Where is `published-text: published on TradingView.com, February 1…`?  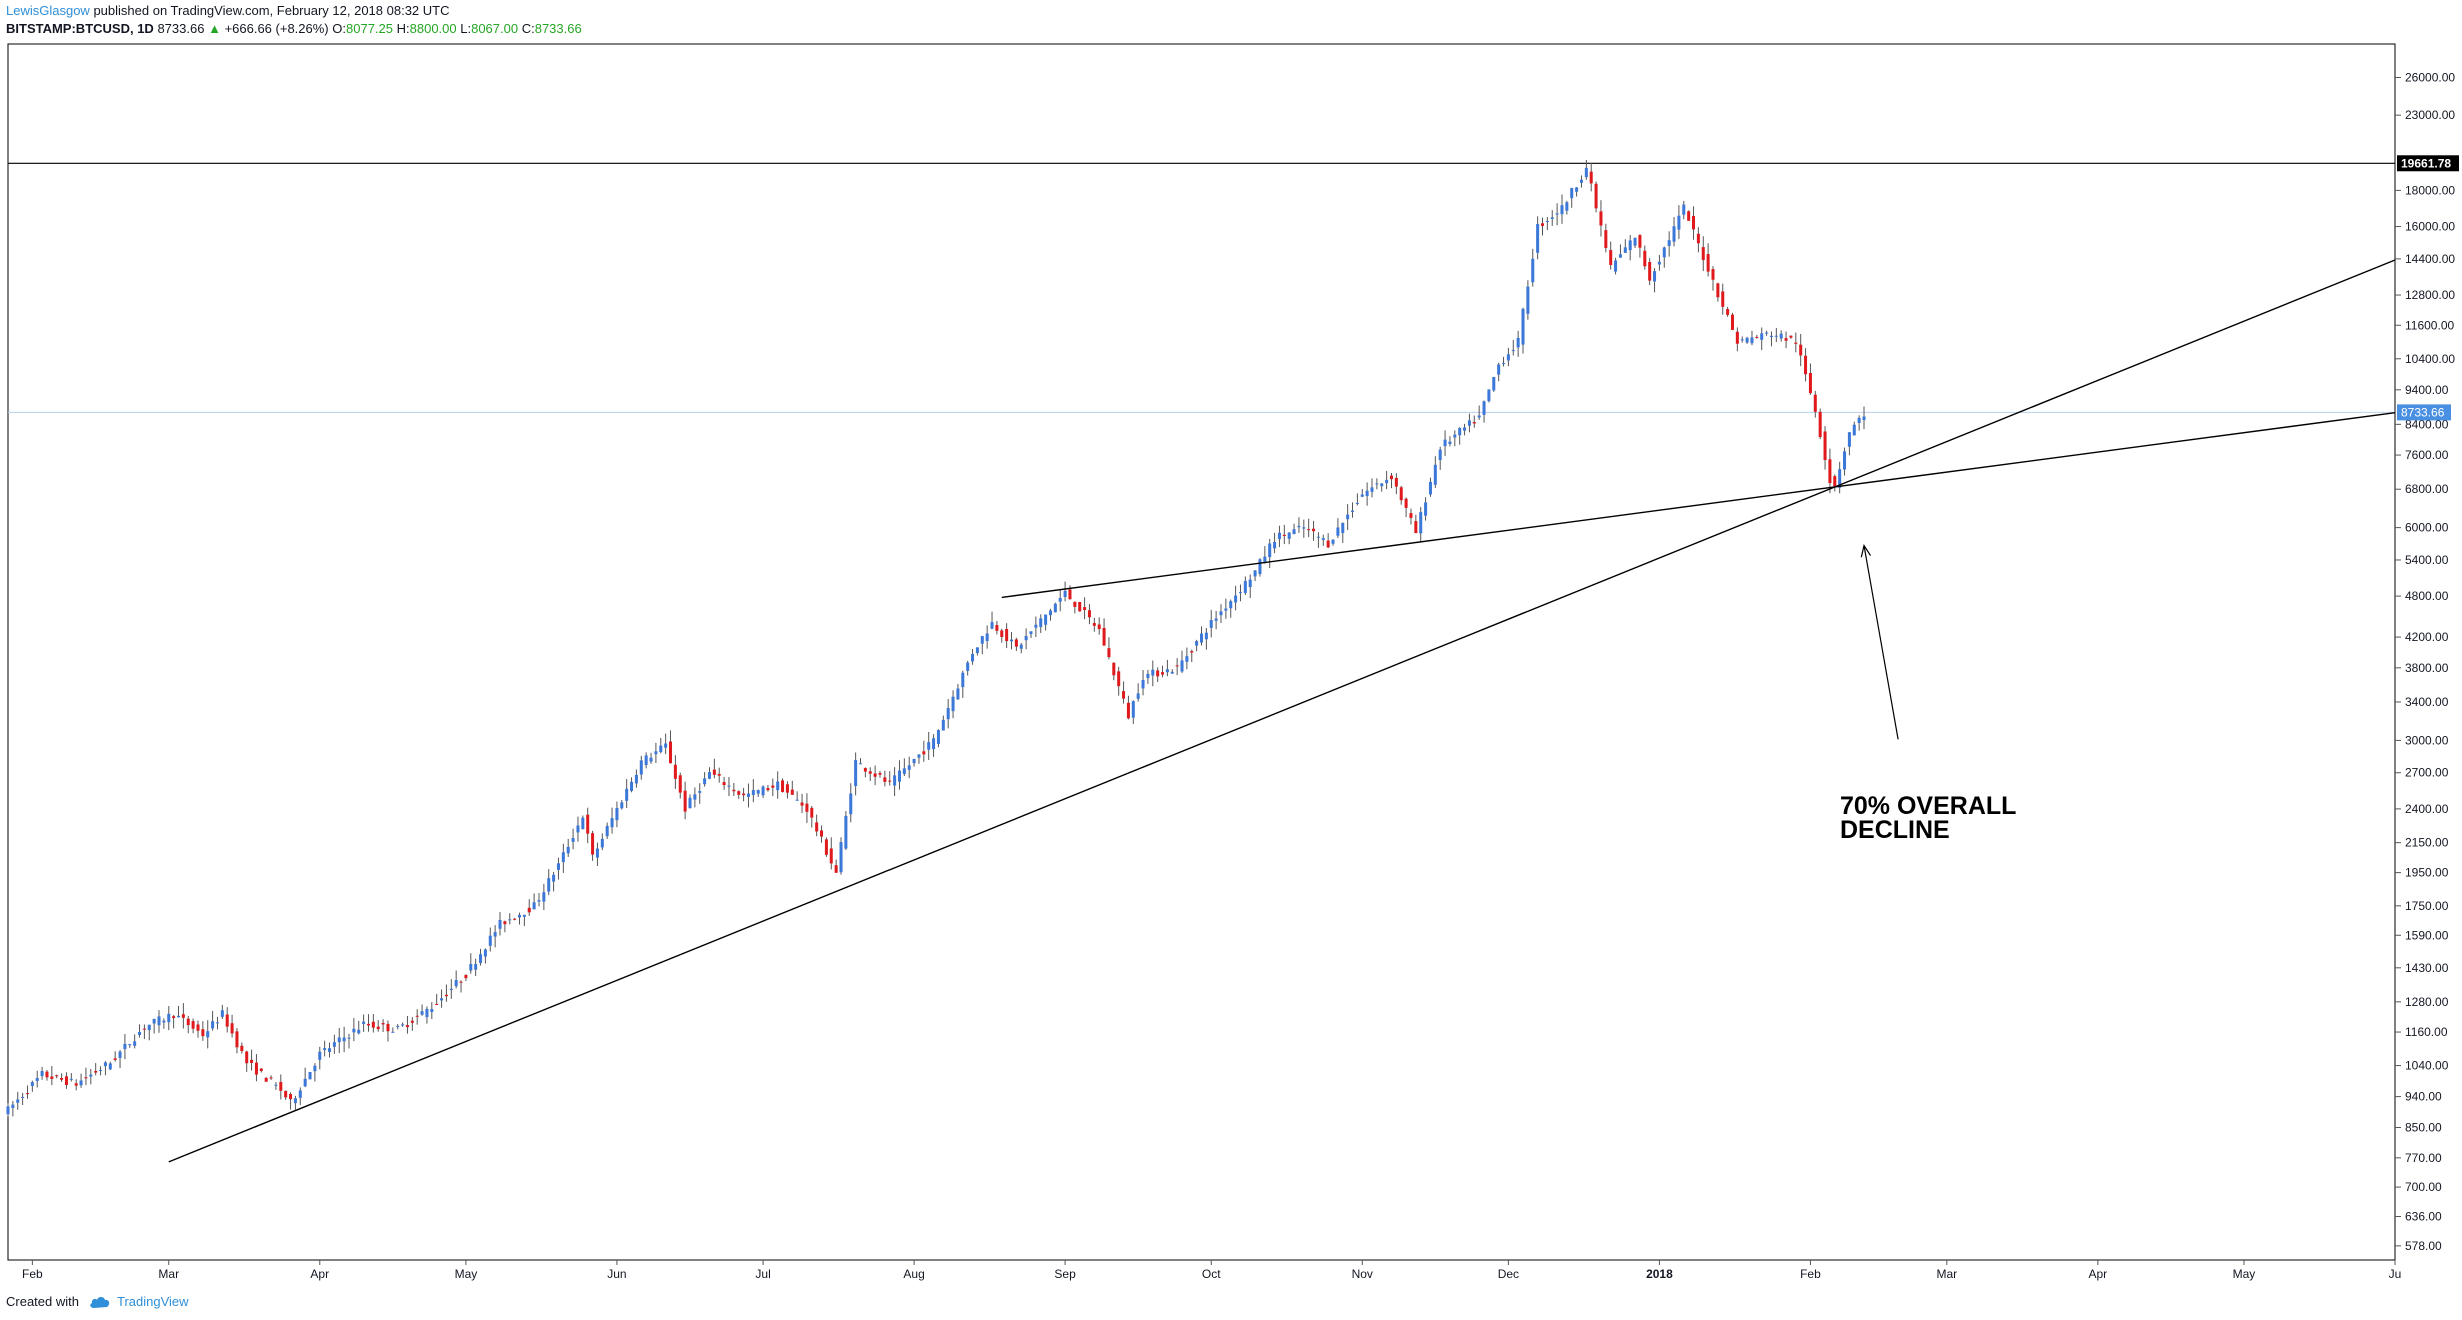
published-text: published on TradingView.com, February 1… is located at coordinates (271, 10).